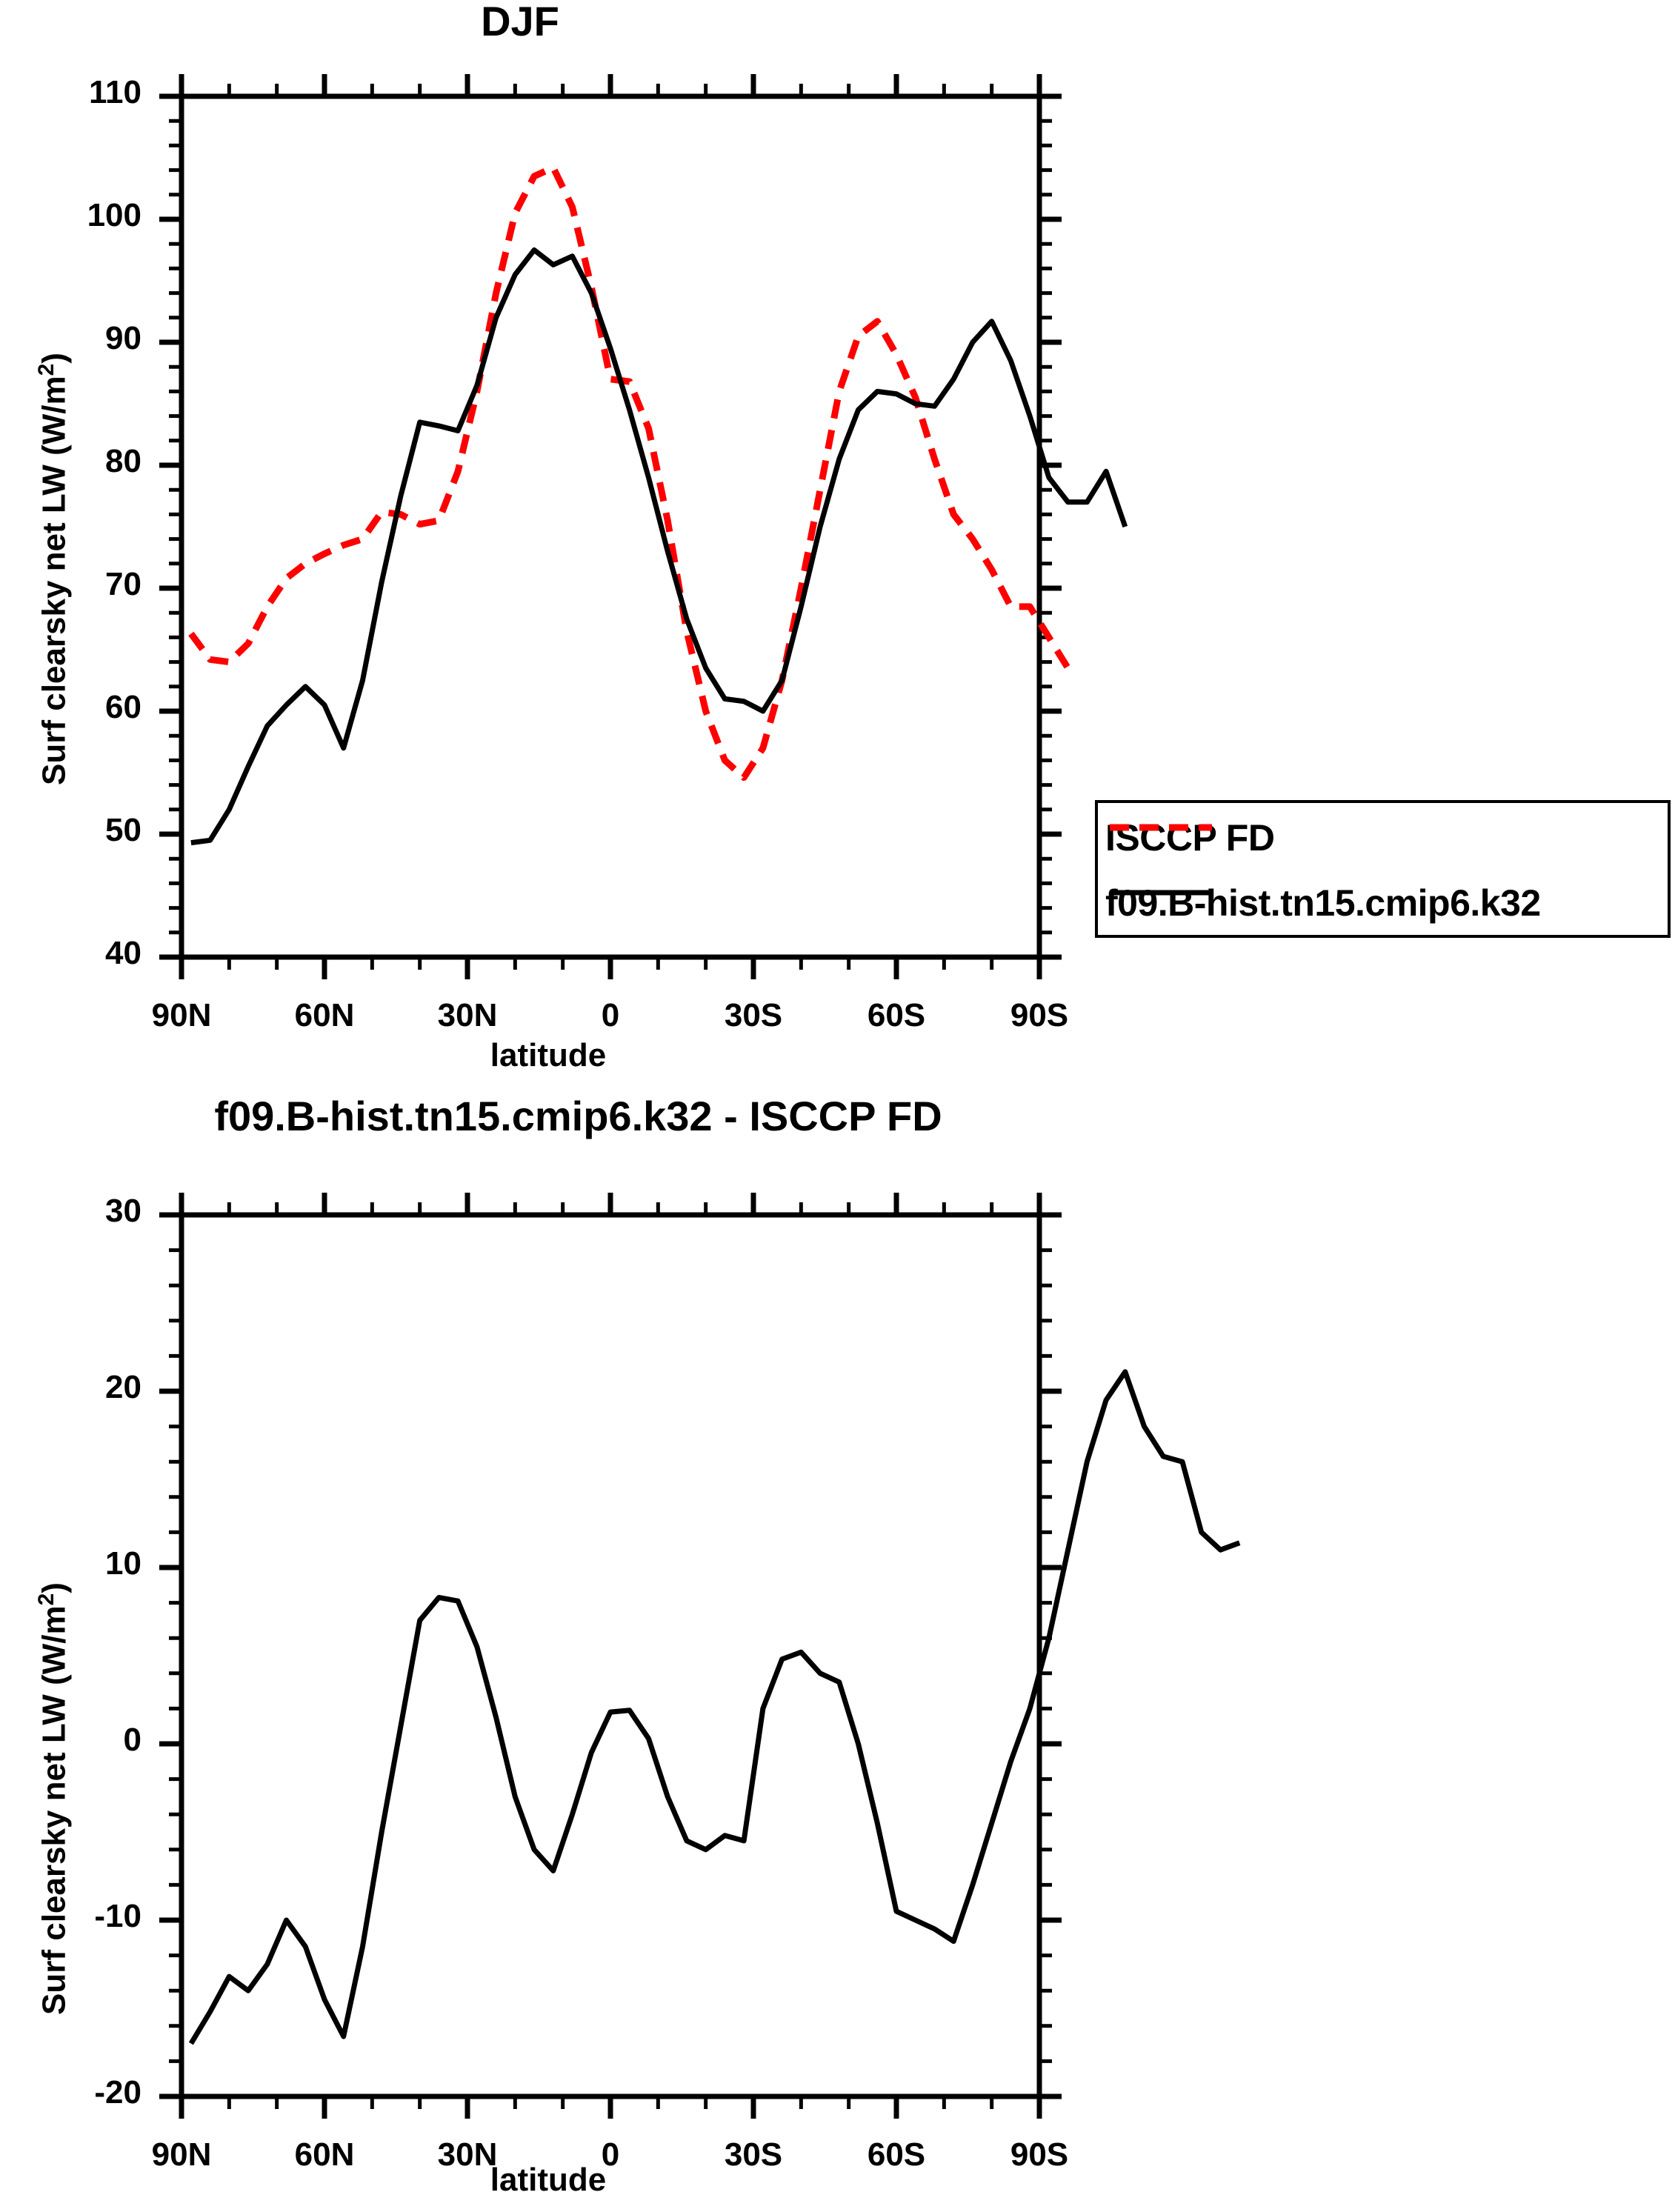  Describe the element at coordinates (467, 2154) in the screenshot. I see `bottom-xtick-label: 30N` at that location.